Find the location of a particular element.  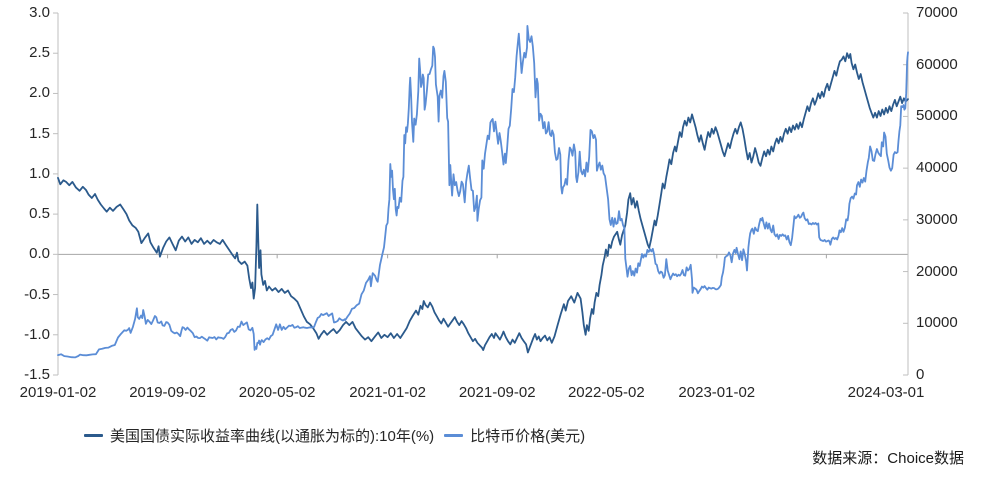

right-axis-label: 10000 is located at coordinates (937, 323).